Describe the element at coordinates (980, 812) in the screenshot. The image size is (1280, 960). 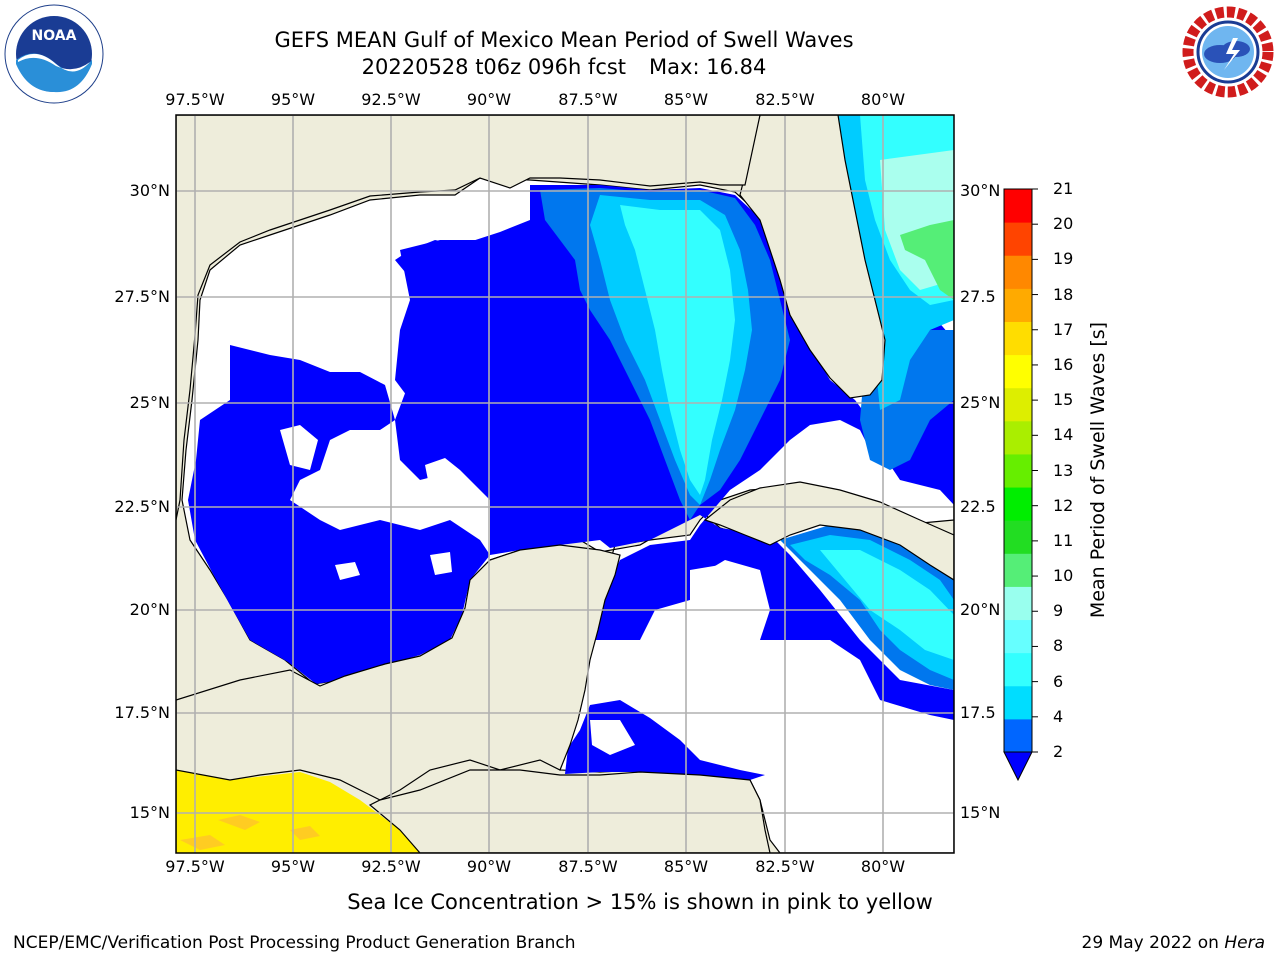
I see `lat-tick-right: 15°N` at that location.